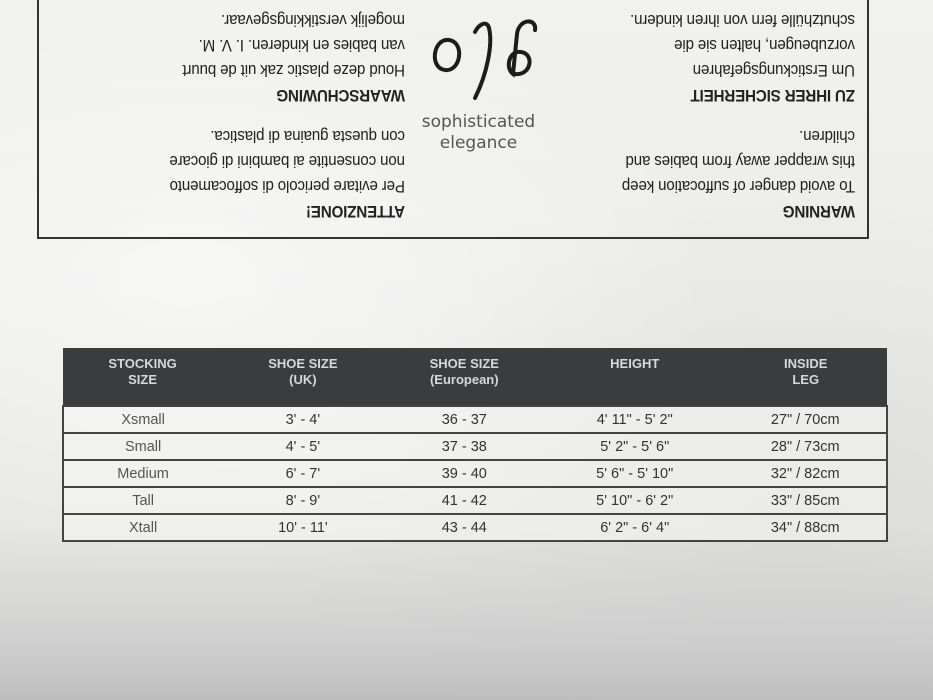  Describe the element at coordinates (827, 136) in the screenshot. I see `warning-line: children.` at that location.